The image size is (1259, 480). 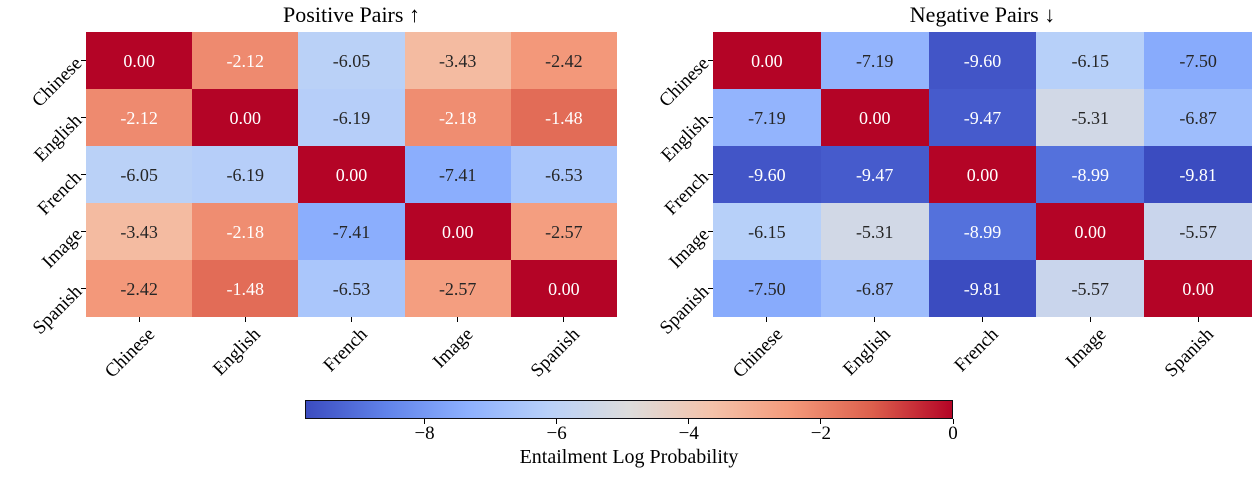 I want to click on title-positive-pairs: Positive Pairs ↑, so click(x=351, y=14).